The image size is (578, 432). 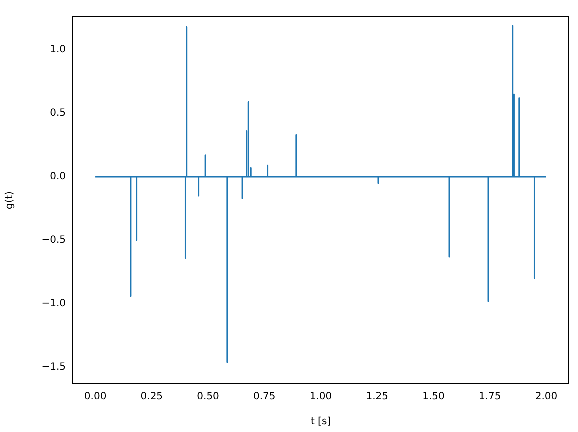 I want to click on y-tick-label: 0.5, so click(x=58, y=114).